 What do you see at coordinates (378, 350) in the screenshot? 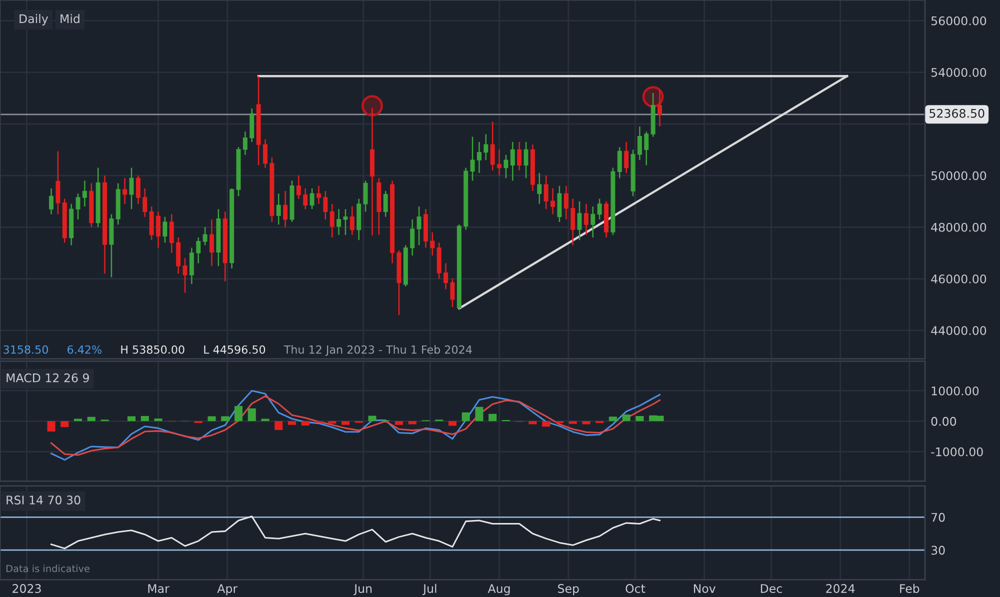
I see `annotation: Thu 12 Jan 2023 - Thu 1 Feb 2024` at bounding box center [378, 350].